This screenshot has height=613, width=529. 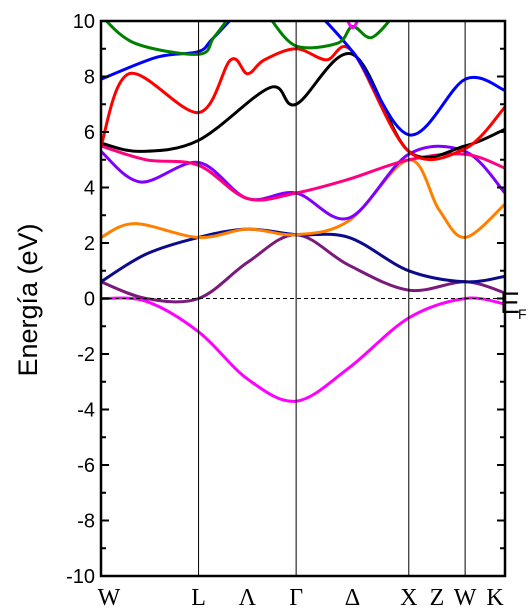 What do you see at coordinates (86, 411) in the screenshot?
I see `y-tick-label: -4` at bounding box center [86, 411].